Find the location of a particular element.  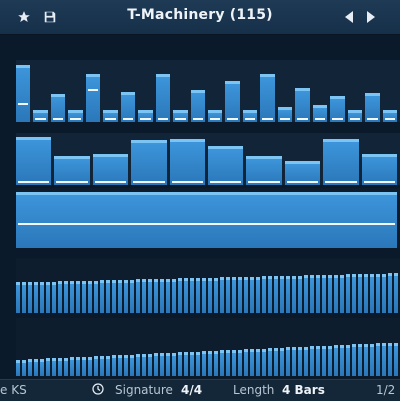

length-value: 4 Bars is located at coordinates (303, 390).